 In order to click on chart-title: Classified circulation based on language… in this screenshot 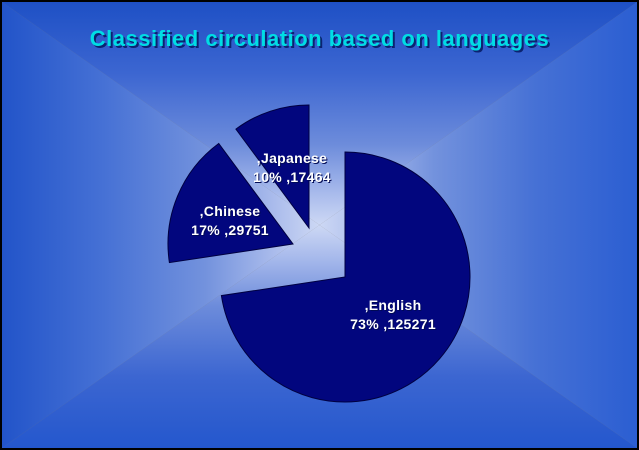, I will do `click(319, 38)`.